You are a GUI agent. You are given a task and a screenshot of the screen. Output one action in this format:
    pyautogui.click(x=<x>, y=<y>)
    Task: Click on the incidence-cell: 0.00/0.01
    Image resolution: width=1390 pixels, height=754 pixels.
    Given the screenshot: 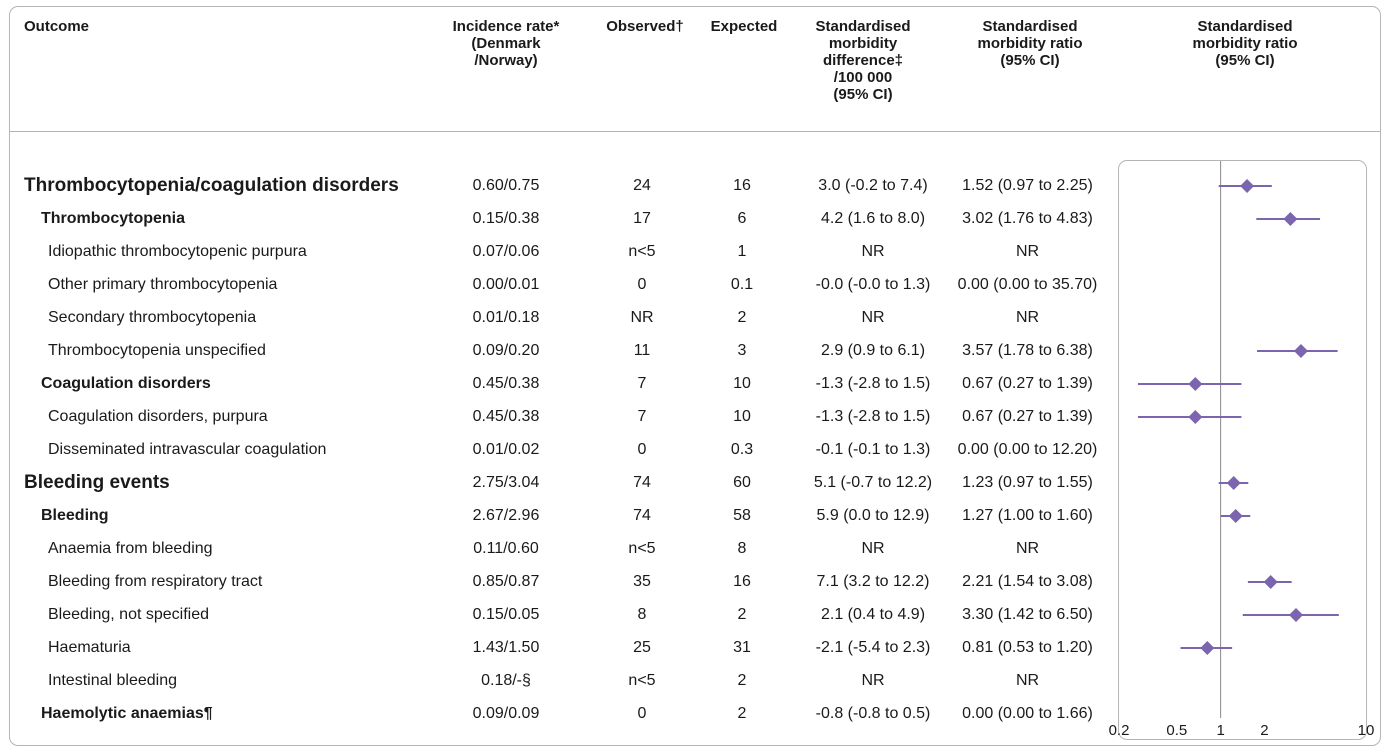 What is the action you would take?
    pyautogui.click(x=506, y=284)
    